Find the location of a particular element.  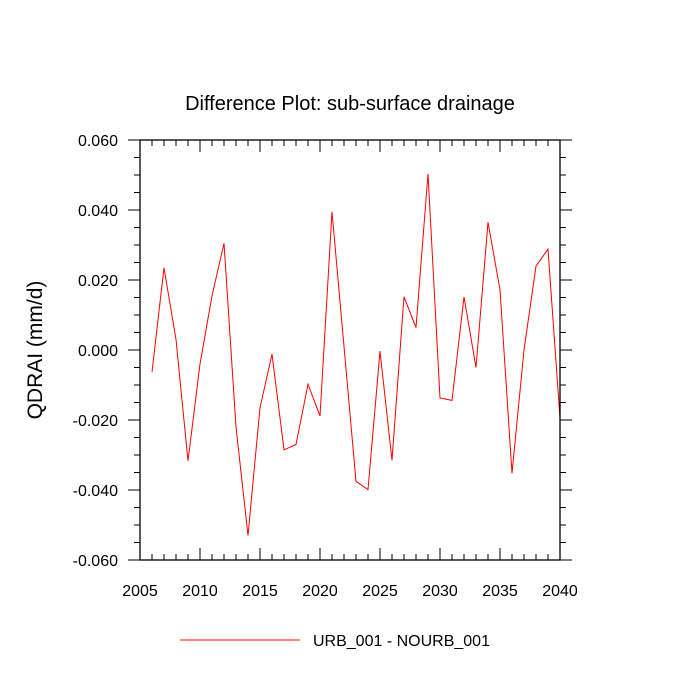

x-tick-label: 2035 is located at coordinates (500, 591).